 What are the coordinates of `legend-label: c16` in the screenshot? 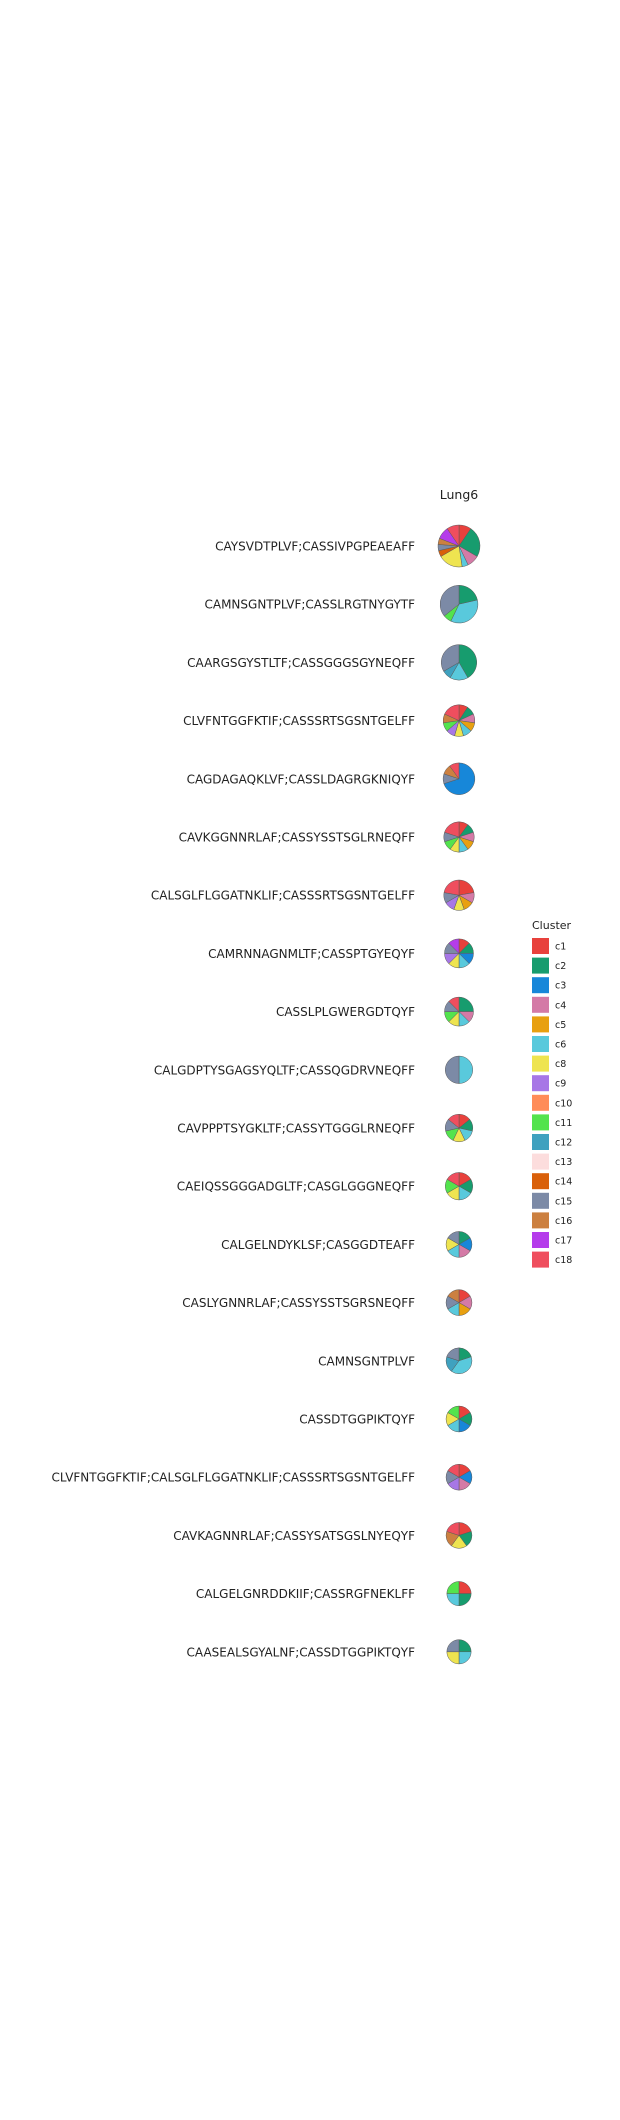 It's located at (563, 1221).